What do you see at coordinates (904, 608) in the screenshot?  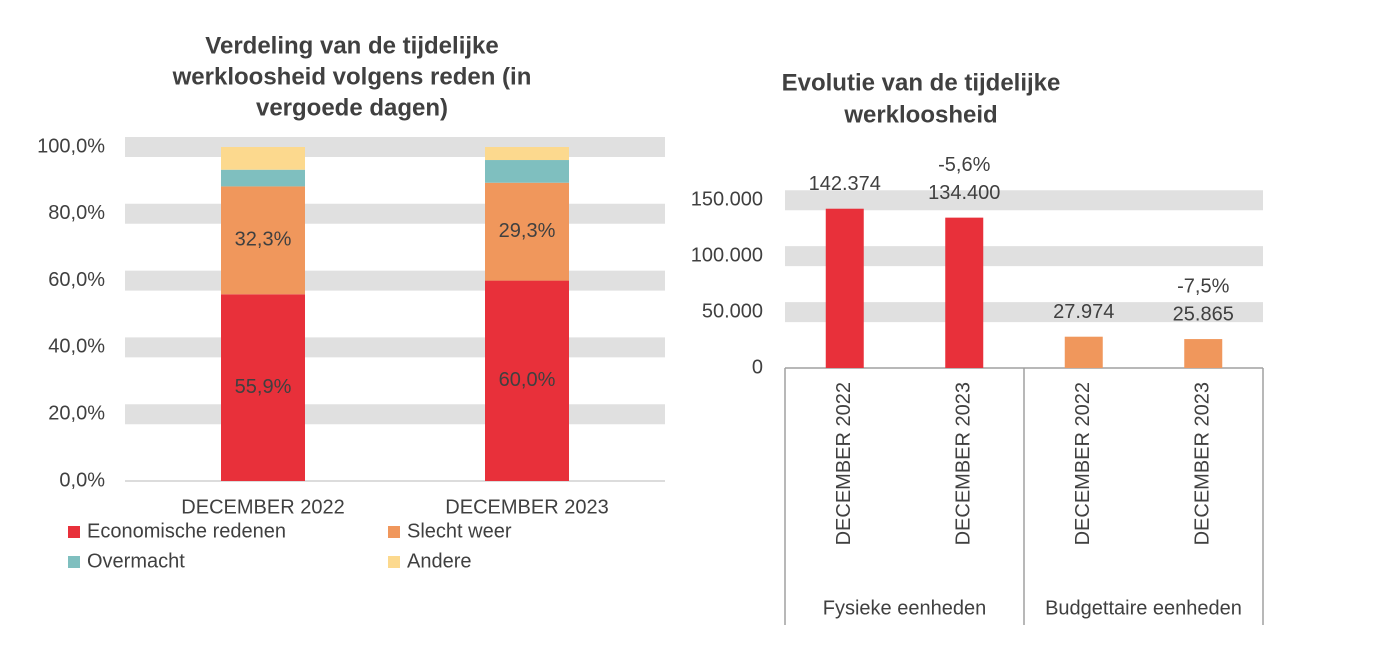 I see `group-label: Fysieke eenheden` at bounding box center [904, 608].